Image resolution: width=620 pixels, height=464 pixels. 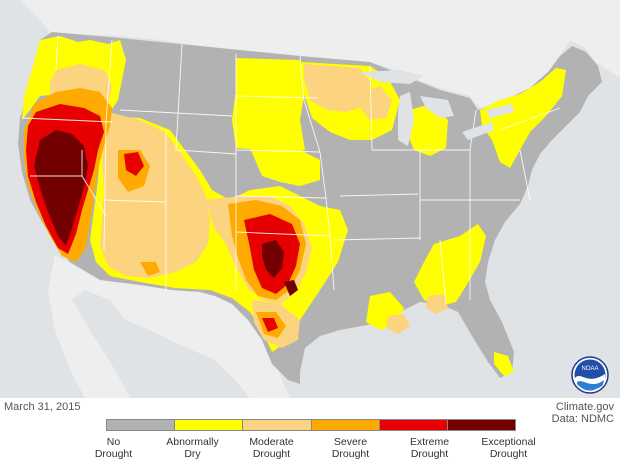 I want to click on legend-label-line1: Exceptional, so click(x=508, y=442).